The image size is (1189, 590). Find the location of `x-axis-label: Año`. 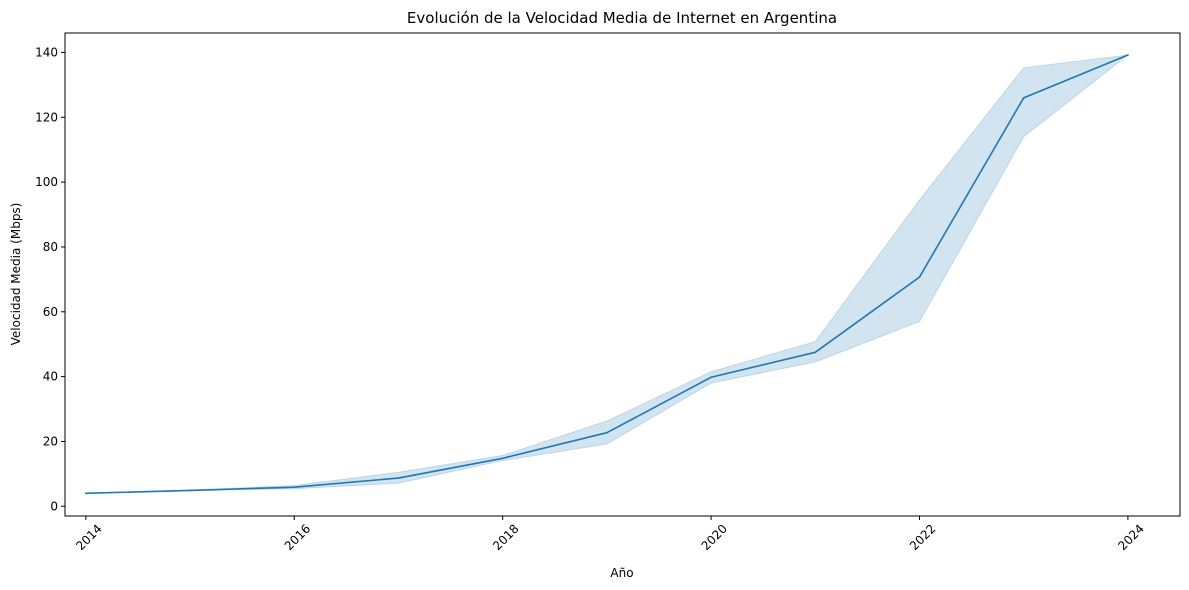

x-axis-label: Año is located at coordinates (621, 573).